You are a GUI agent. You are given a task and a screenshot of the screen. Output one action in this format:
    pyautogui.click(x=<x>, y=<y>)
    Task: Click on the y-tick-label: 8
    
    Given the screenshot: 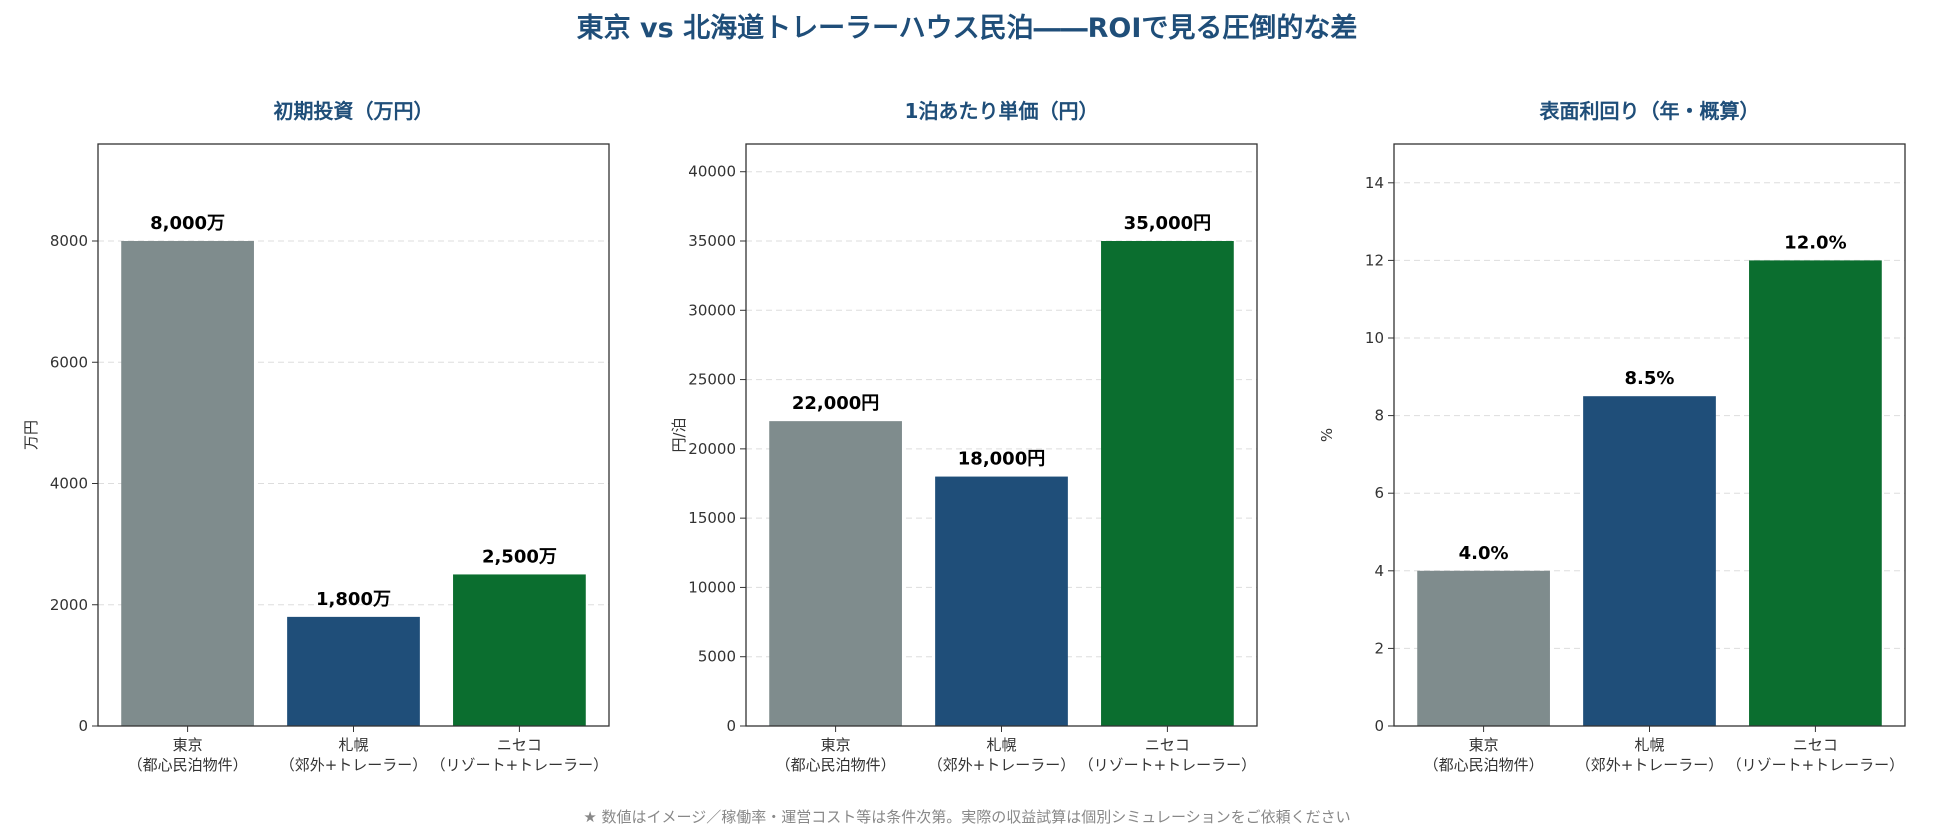 What is the action you would take?
    pyautogui.click(x=1379, y=416)
    